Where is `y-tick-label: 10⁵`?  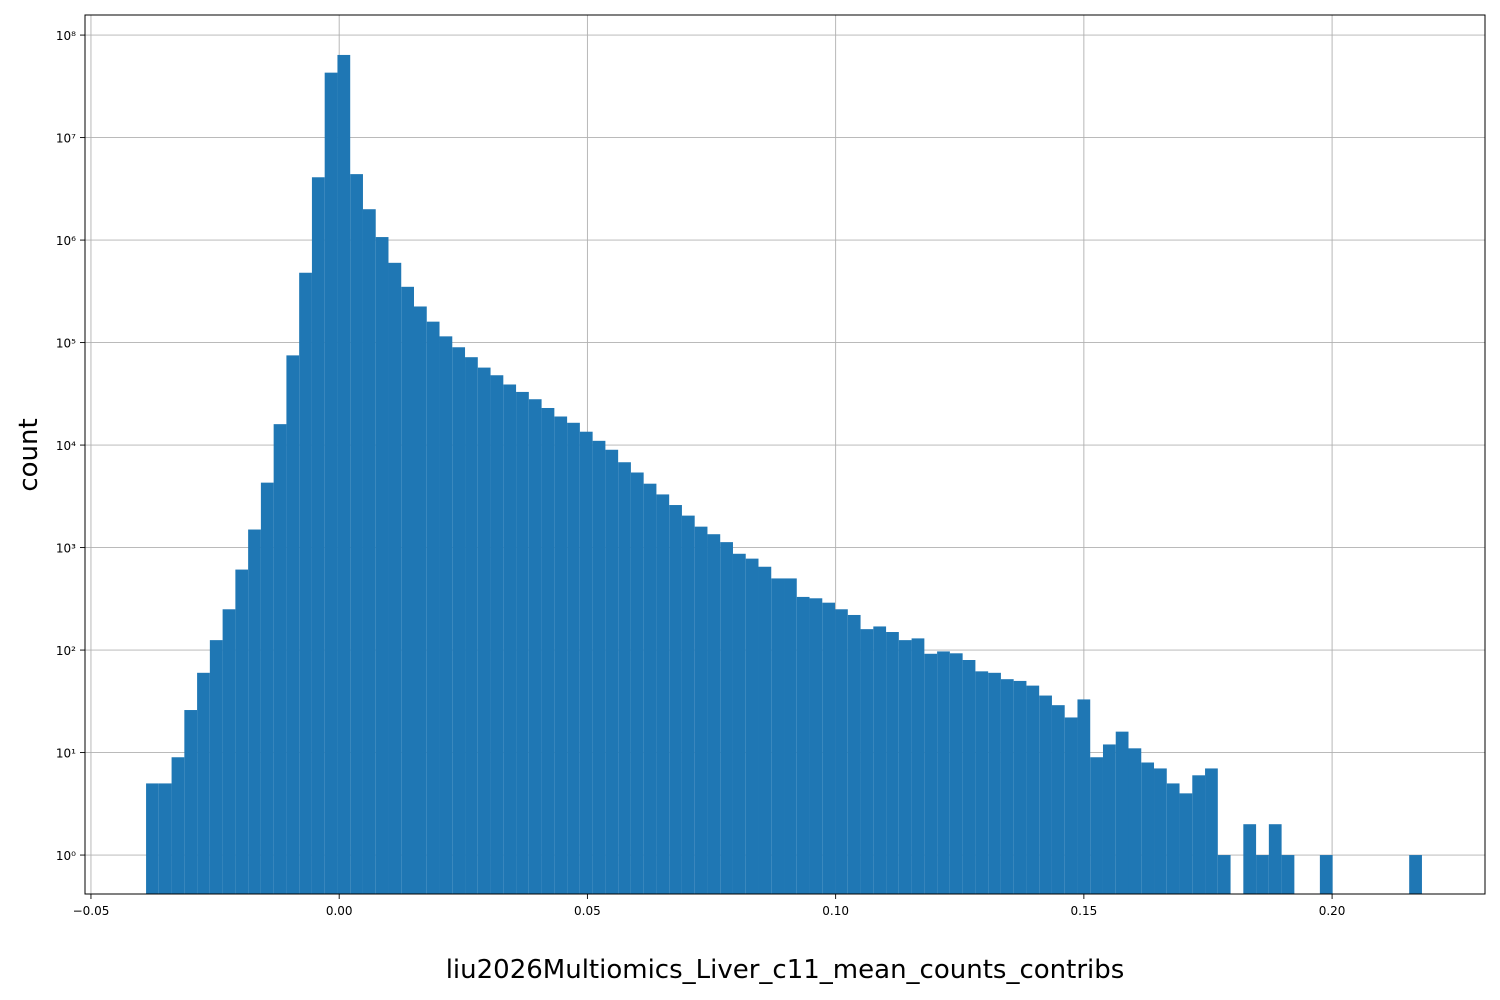 y-tick-label: 10⁵ is located at coordinates (66, 344).